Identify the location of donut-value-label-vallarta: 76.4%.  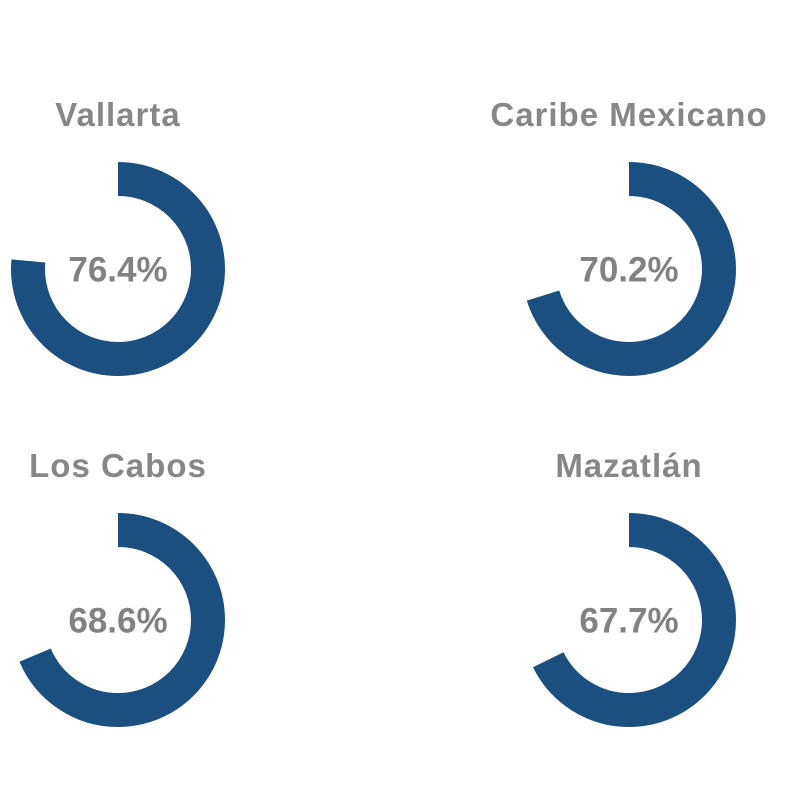
(117, 269).